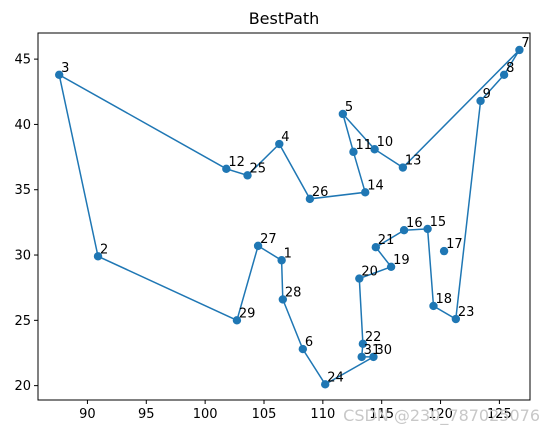 The image size is (546, 435). Describe the element at coordinates (438, 222) in the screenshot. I see `point-label-15: 15` at that location.